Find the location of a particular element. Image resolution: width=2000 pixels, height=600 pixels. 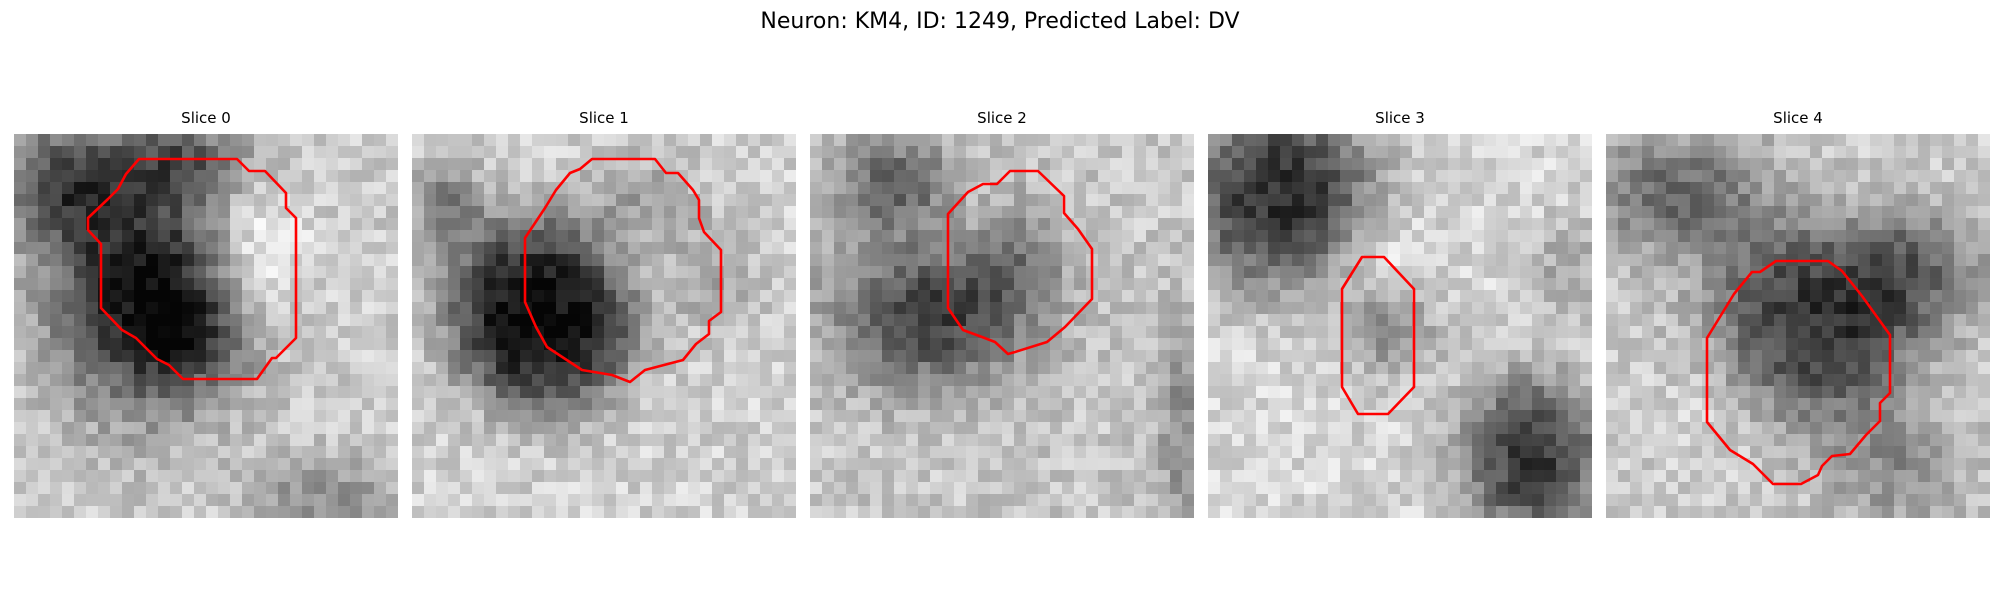

slice-title-2: Slice 2 is located at coordinates (1002, 118).